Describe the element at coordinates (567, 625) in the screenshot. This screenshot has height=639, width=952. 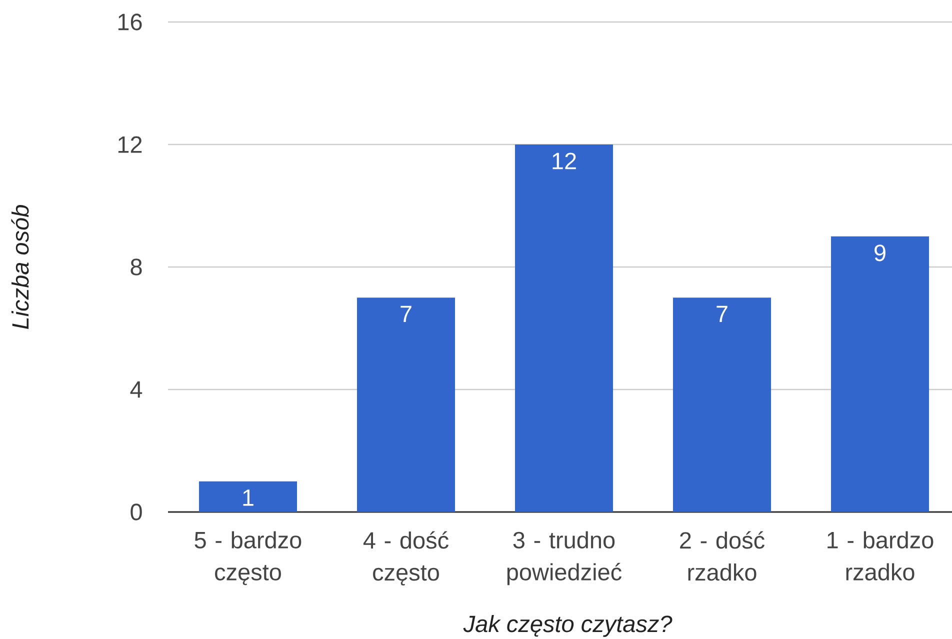
I see `x-axis-title: Jak często czytasz?` at that location.